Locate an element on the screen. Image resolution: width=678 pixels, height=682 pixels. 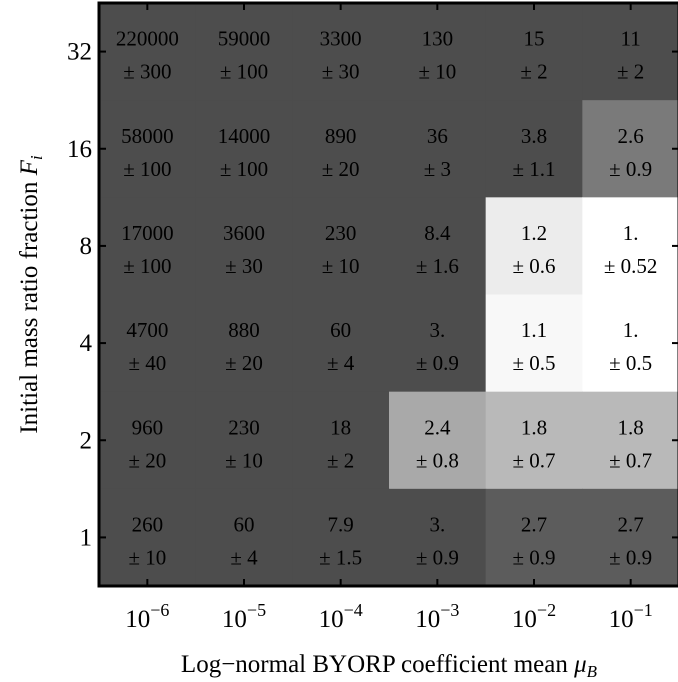
heatmap-cell: 58000 ± 100 is located at coordinates (147, 149).